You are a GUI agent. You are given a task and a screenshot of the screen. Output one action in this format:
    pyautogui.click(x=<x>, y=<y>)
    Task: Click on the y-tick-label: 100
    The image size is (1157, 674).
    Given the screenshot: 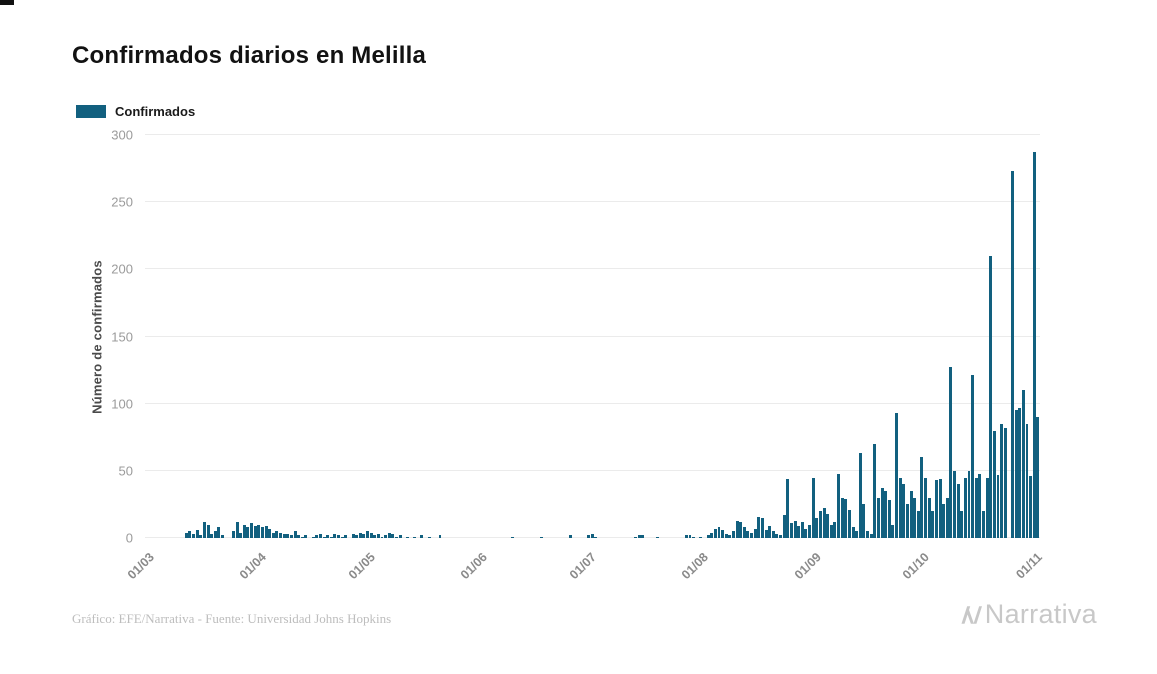 What is the action you would take?
    pyautogui.click(x=122, y=404)
    